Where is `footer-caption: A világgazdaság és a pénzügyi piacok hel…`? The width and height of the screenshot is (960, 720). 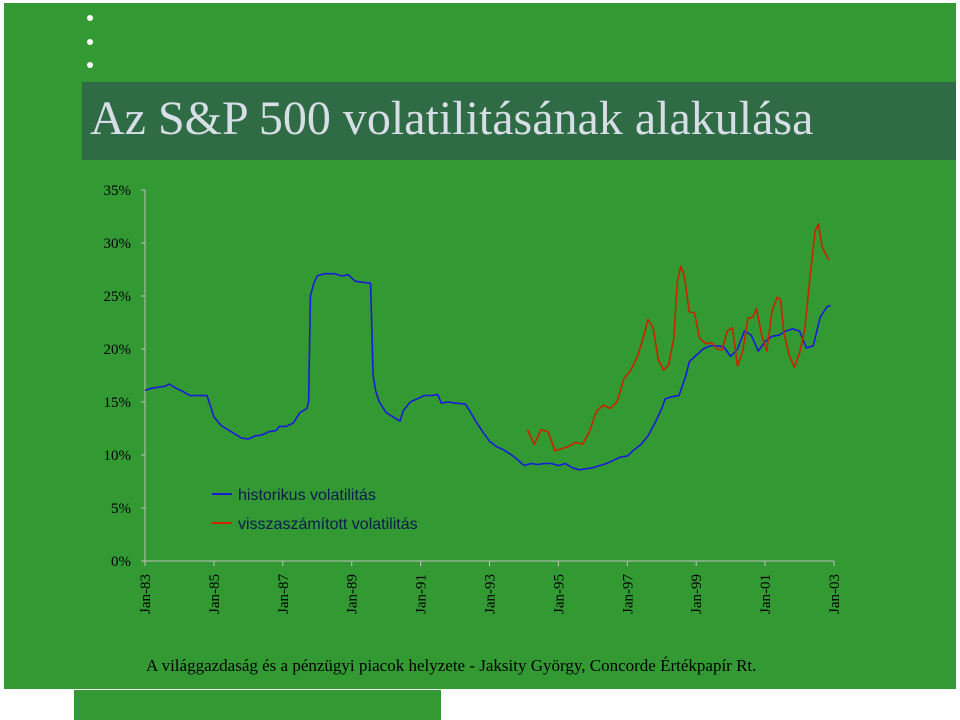
footer-caption: A világgazdaság és a pénzügyi piacok hel… is located at coordinates (451, 665).